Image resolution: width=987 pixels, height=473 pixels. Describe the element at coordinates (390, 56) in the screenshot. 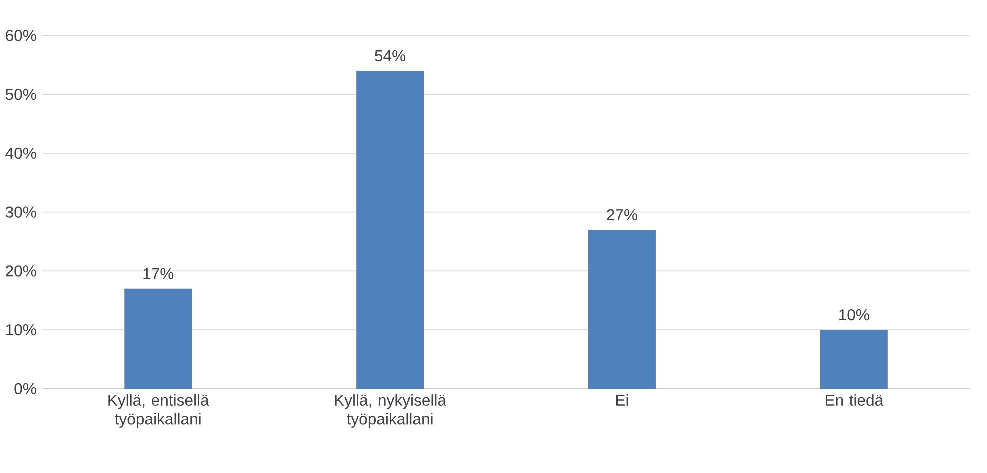

I see `data-label: 54%` at that location.